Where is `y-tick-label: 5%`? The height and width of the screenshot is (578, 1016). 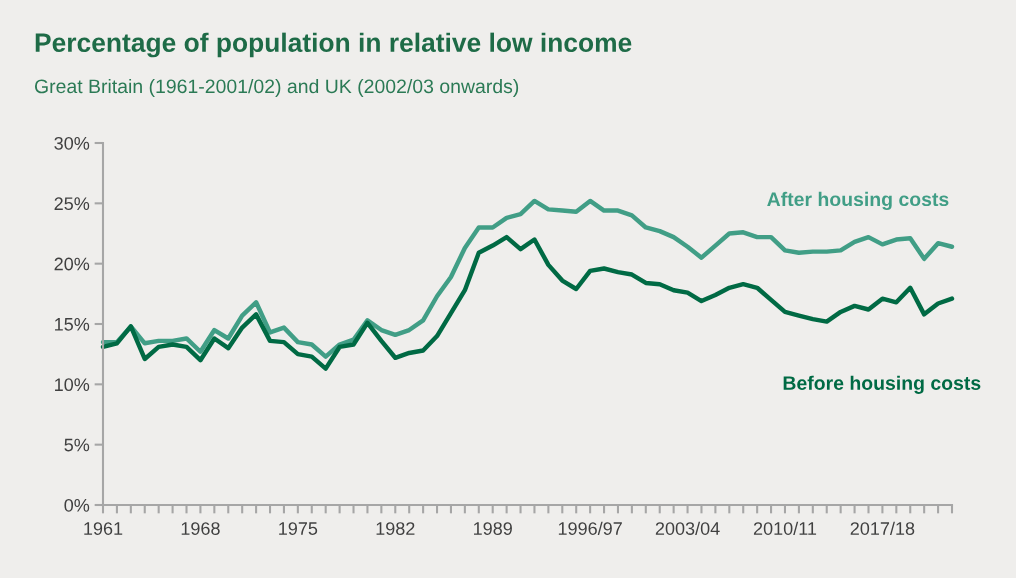
y-tick-label: 5% is located at coordinates (77, 445).